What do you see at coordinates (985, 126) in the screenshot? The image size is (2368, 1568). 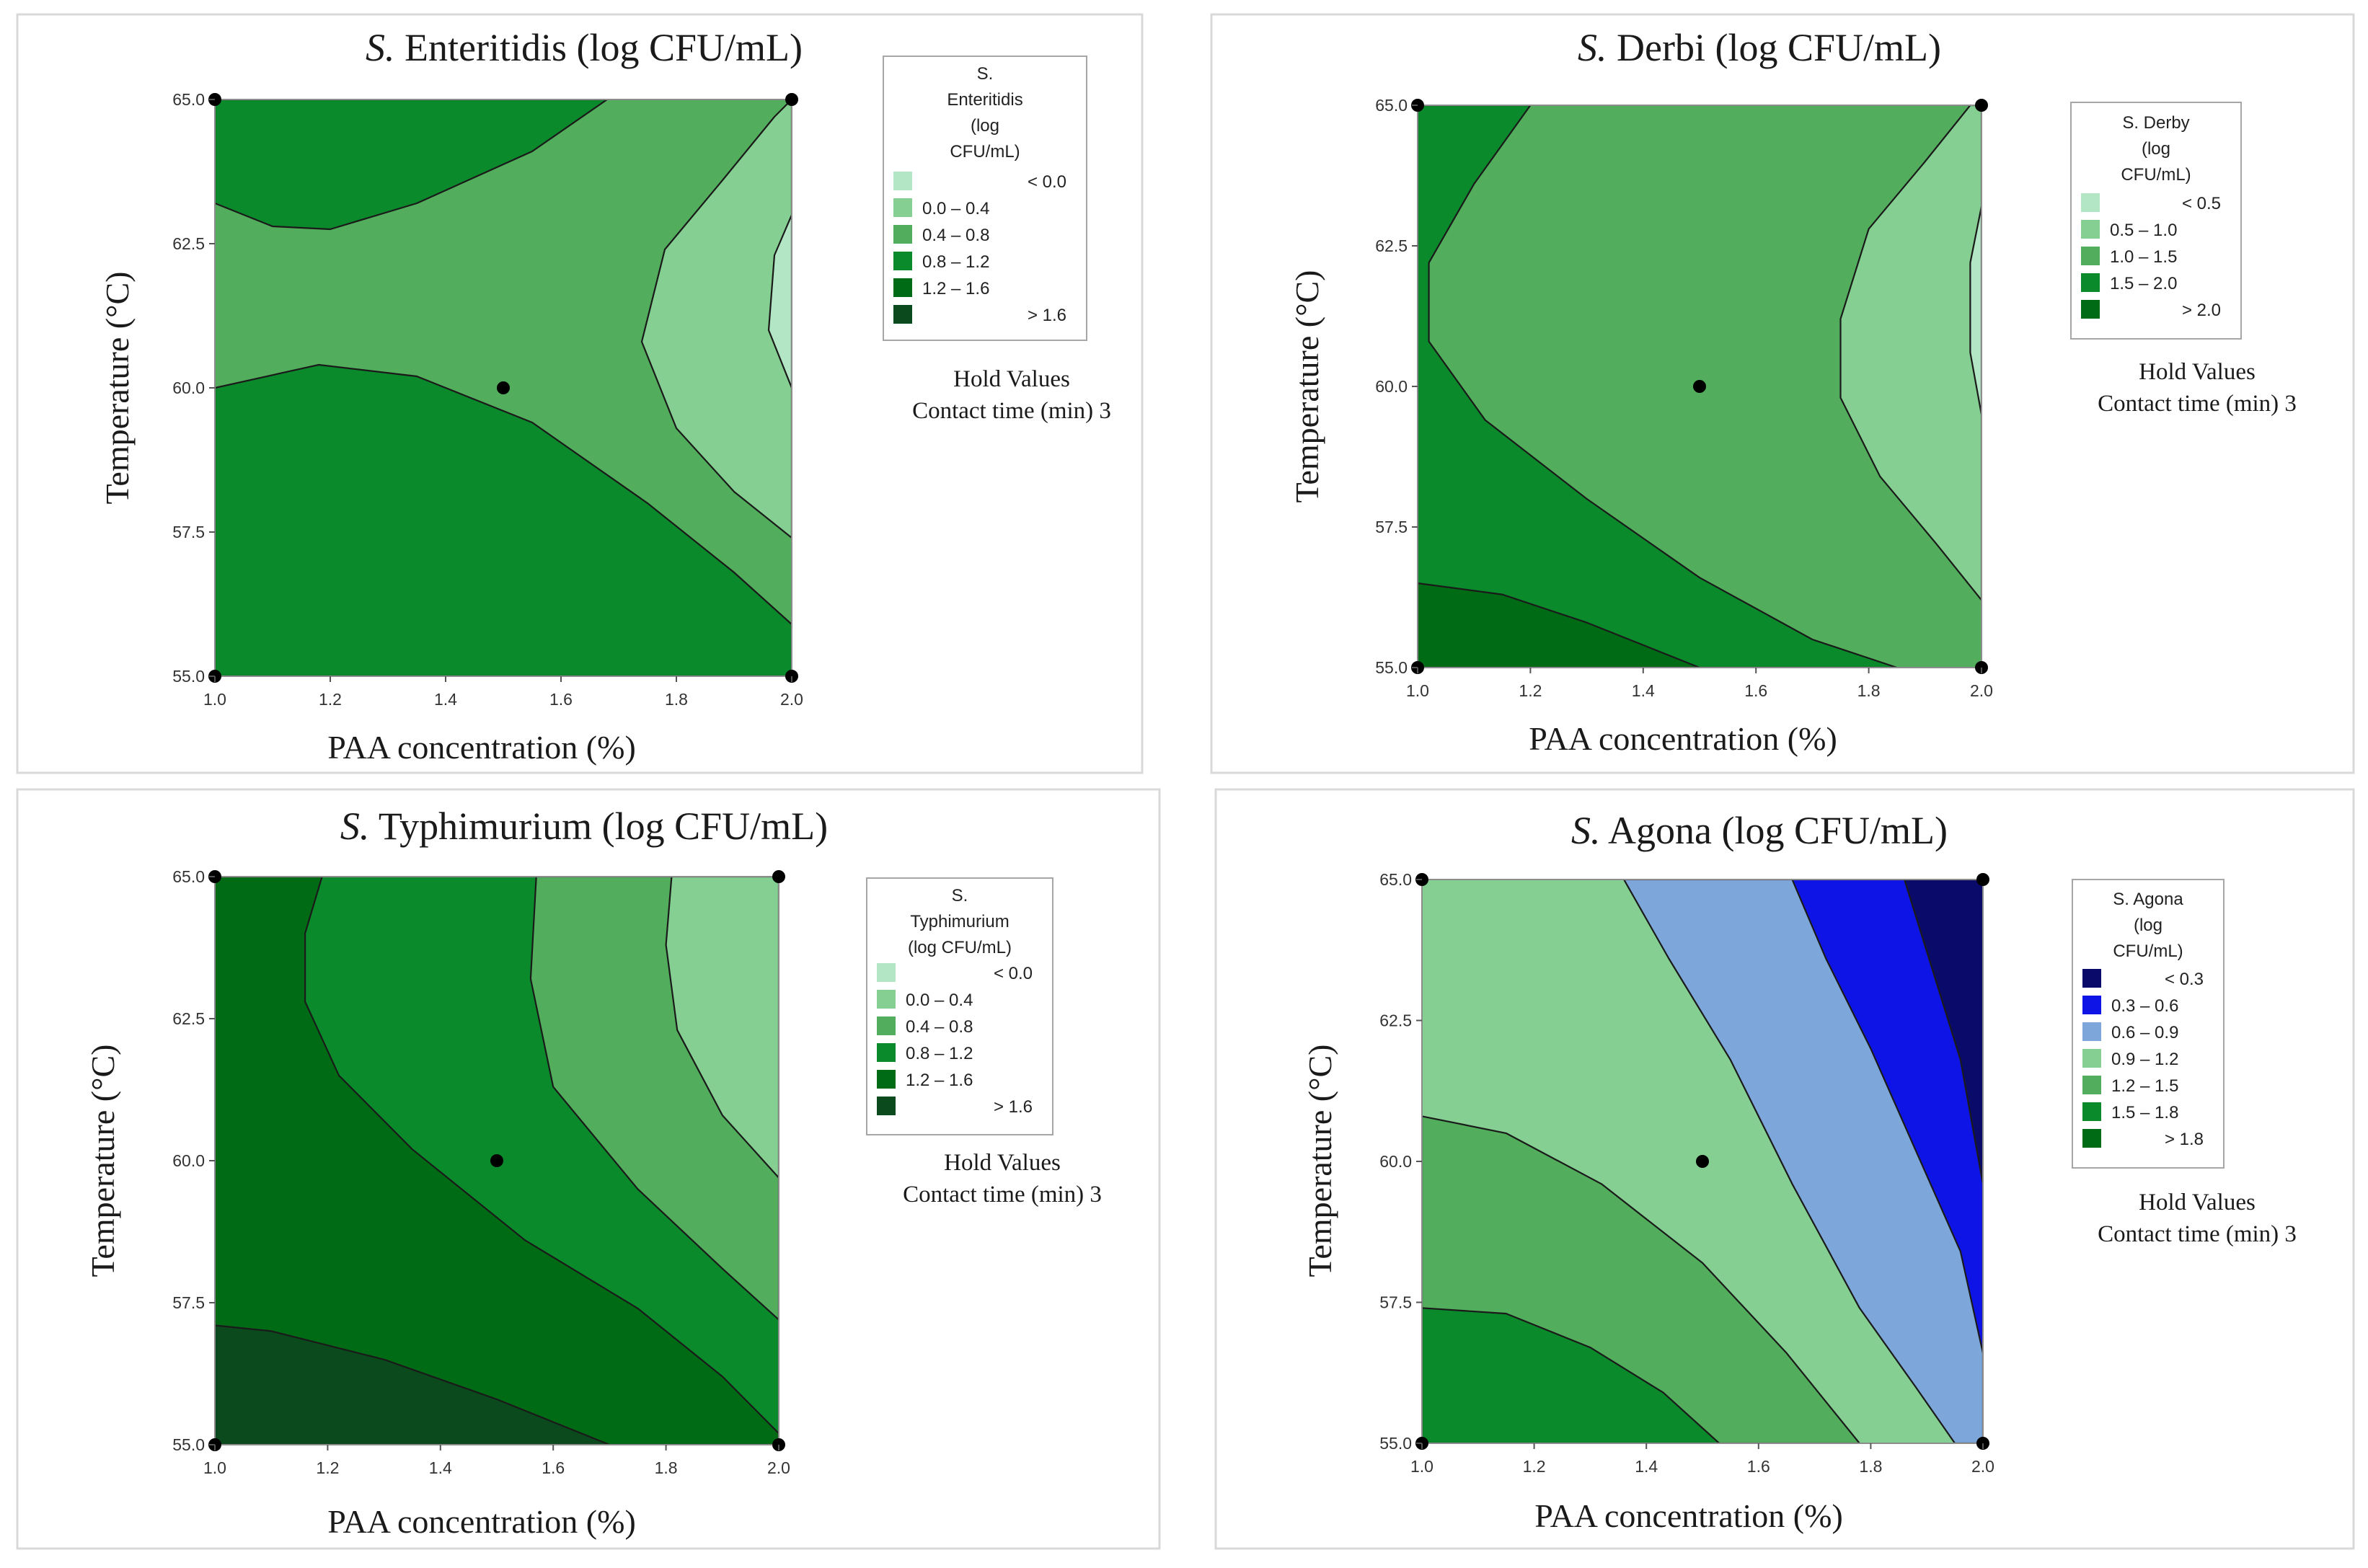 I see `legend-title-line-2: (log` at bounding box center [985, 126].